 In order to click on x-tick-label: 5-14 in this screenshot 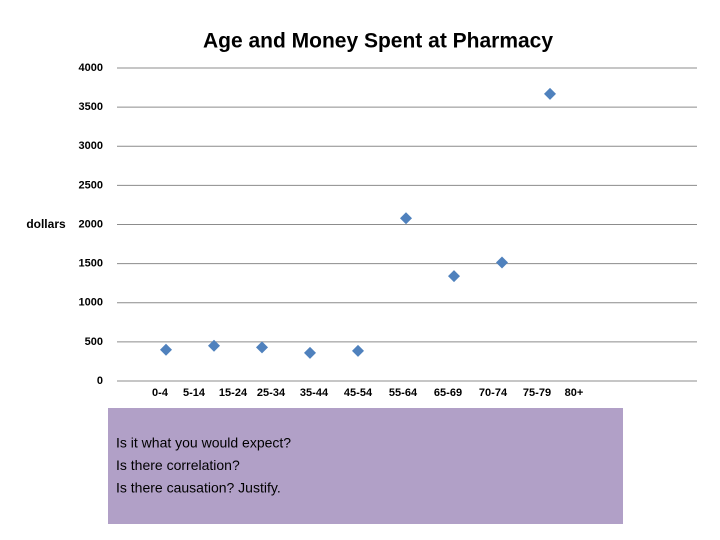, I will do `click(194, 393)`.